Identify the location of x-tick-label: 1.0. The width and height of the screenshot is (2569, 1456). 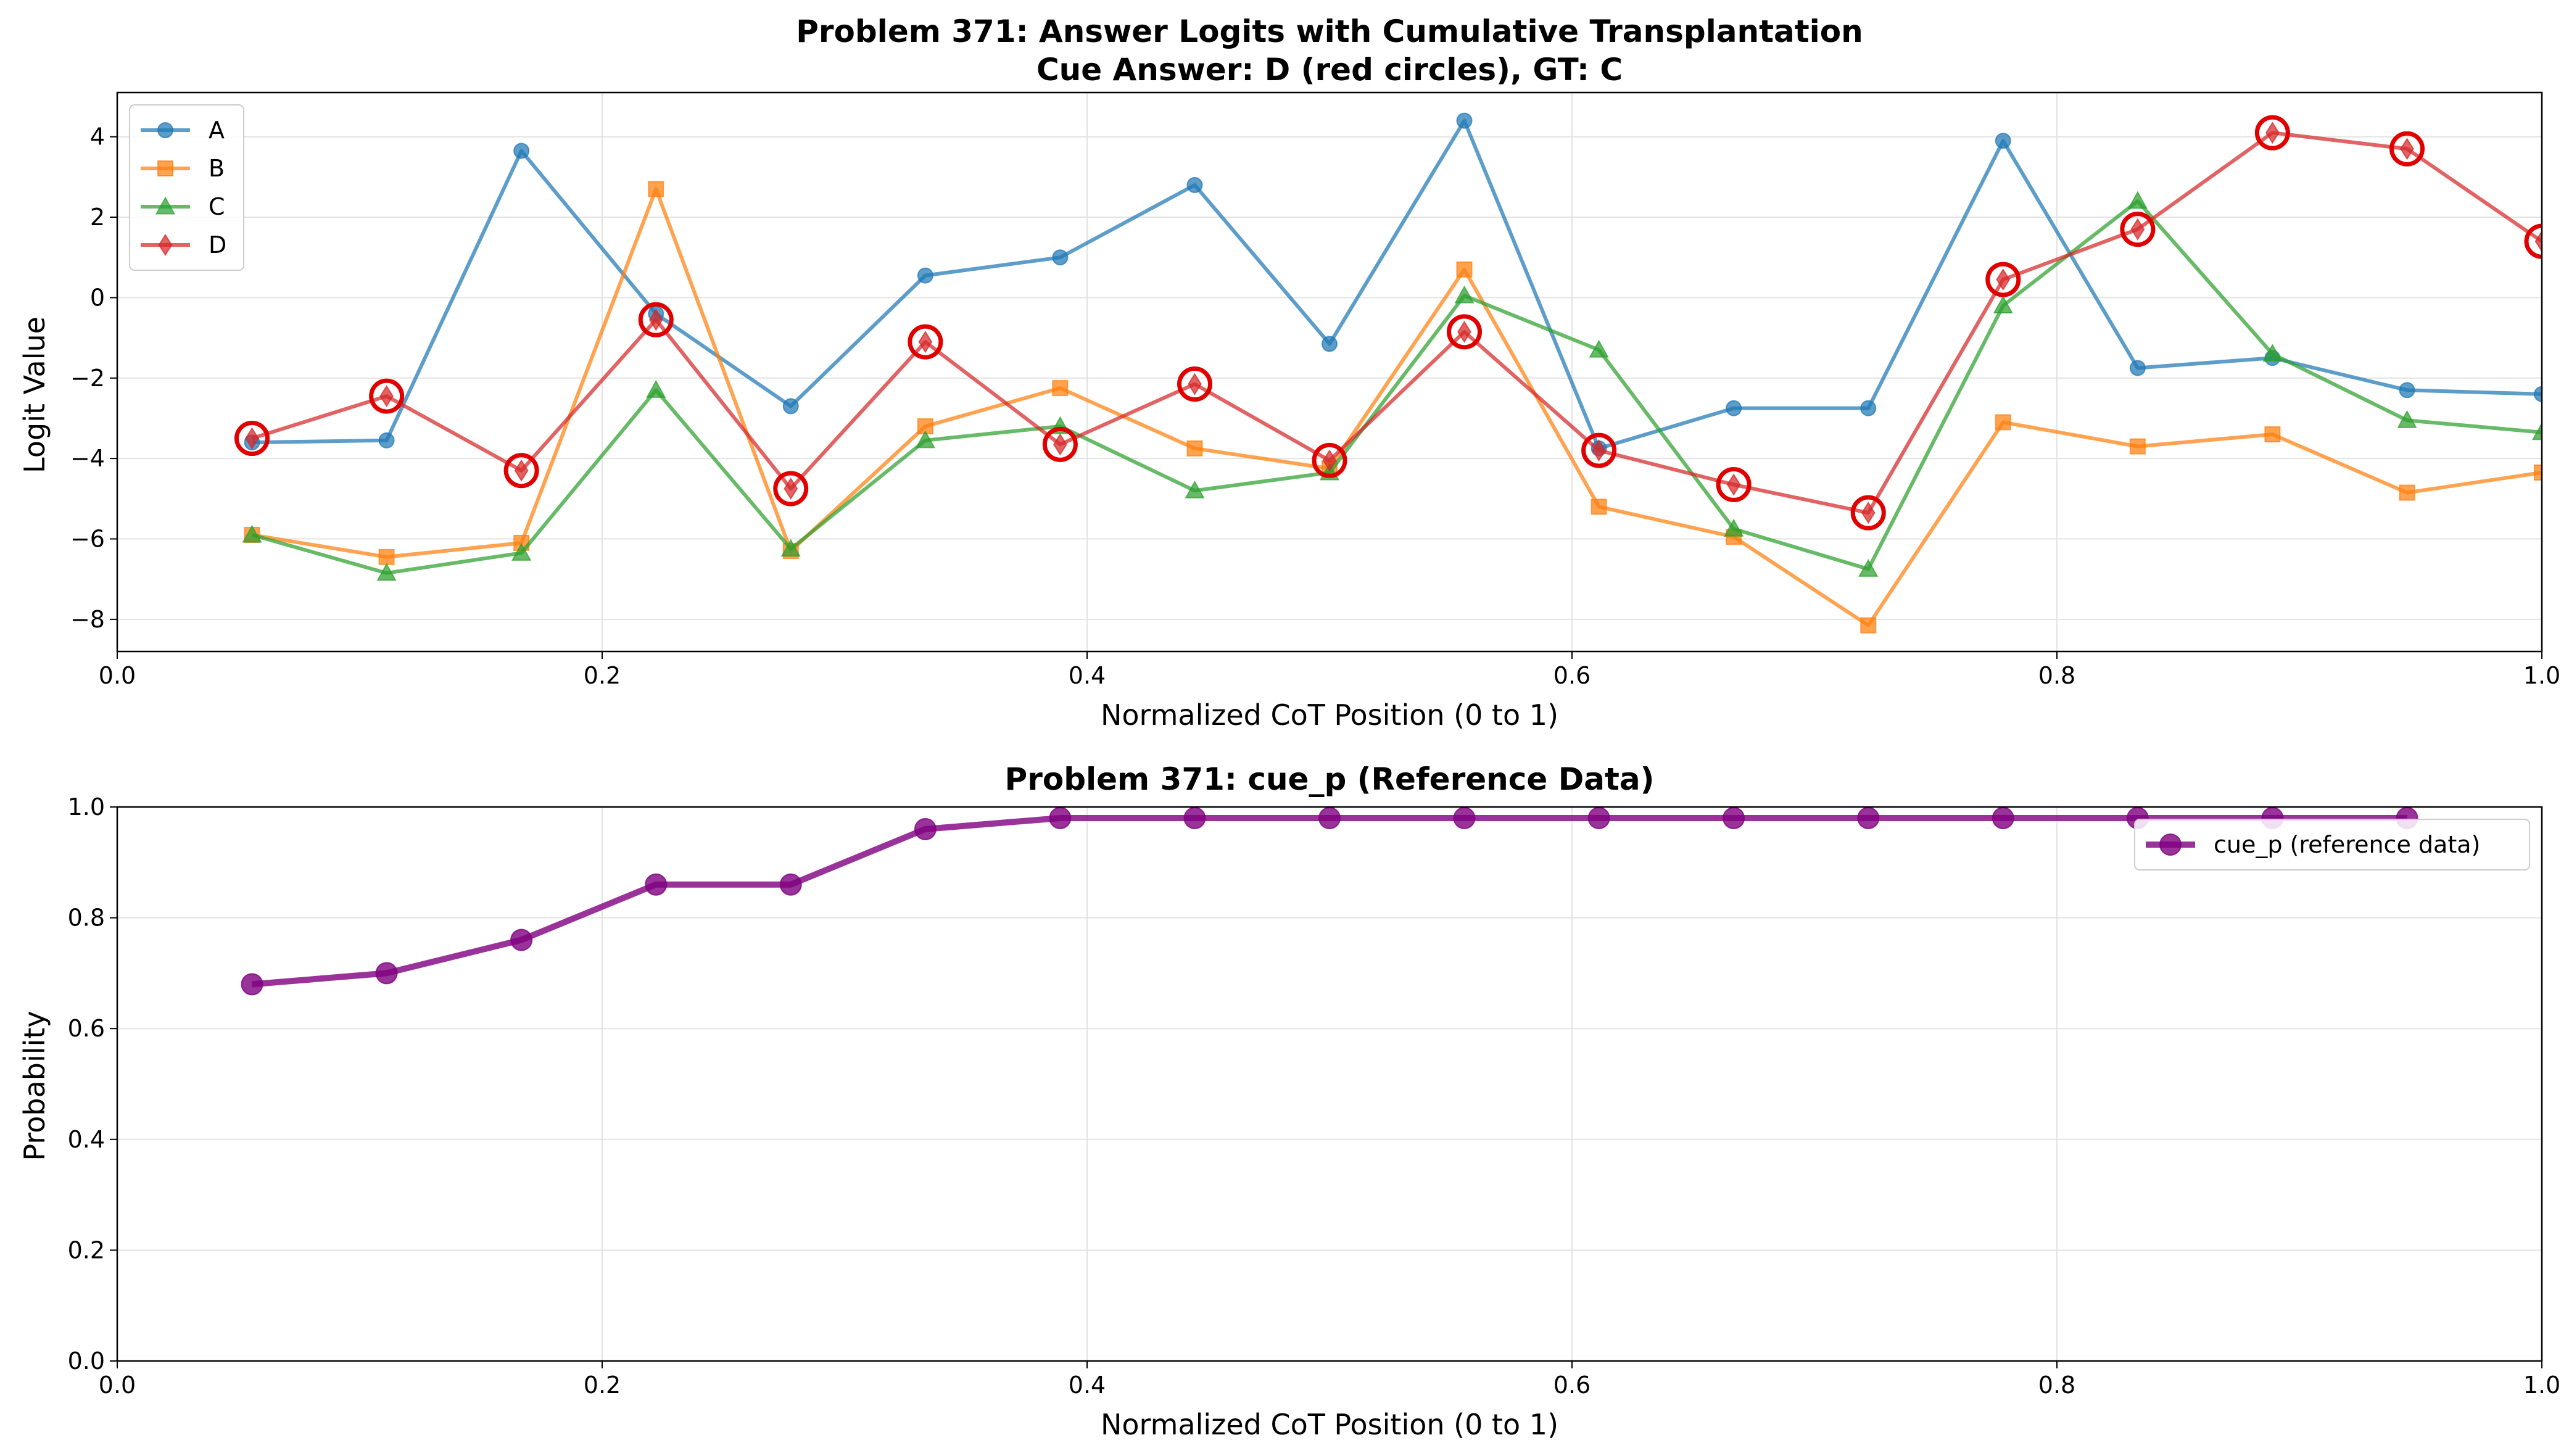
(2541, 1385).